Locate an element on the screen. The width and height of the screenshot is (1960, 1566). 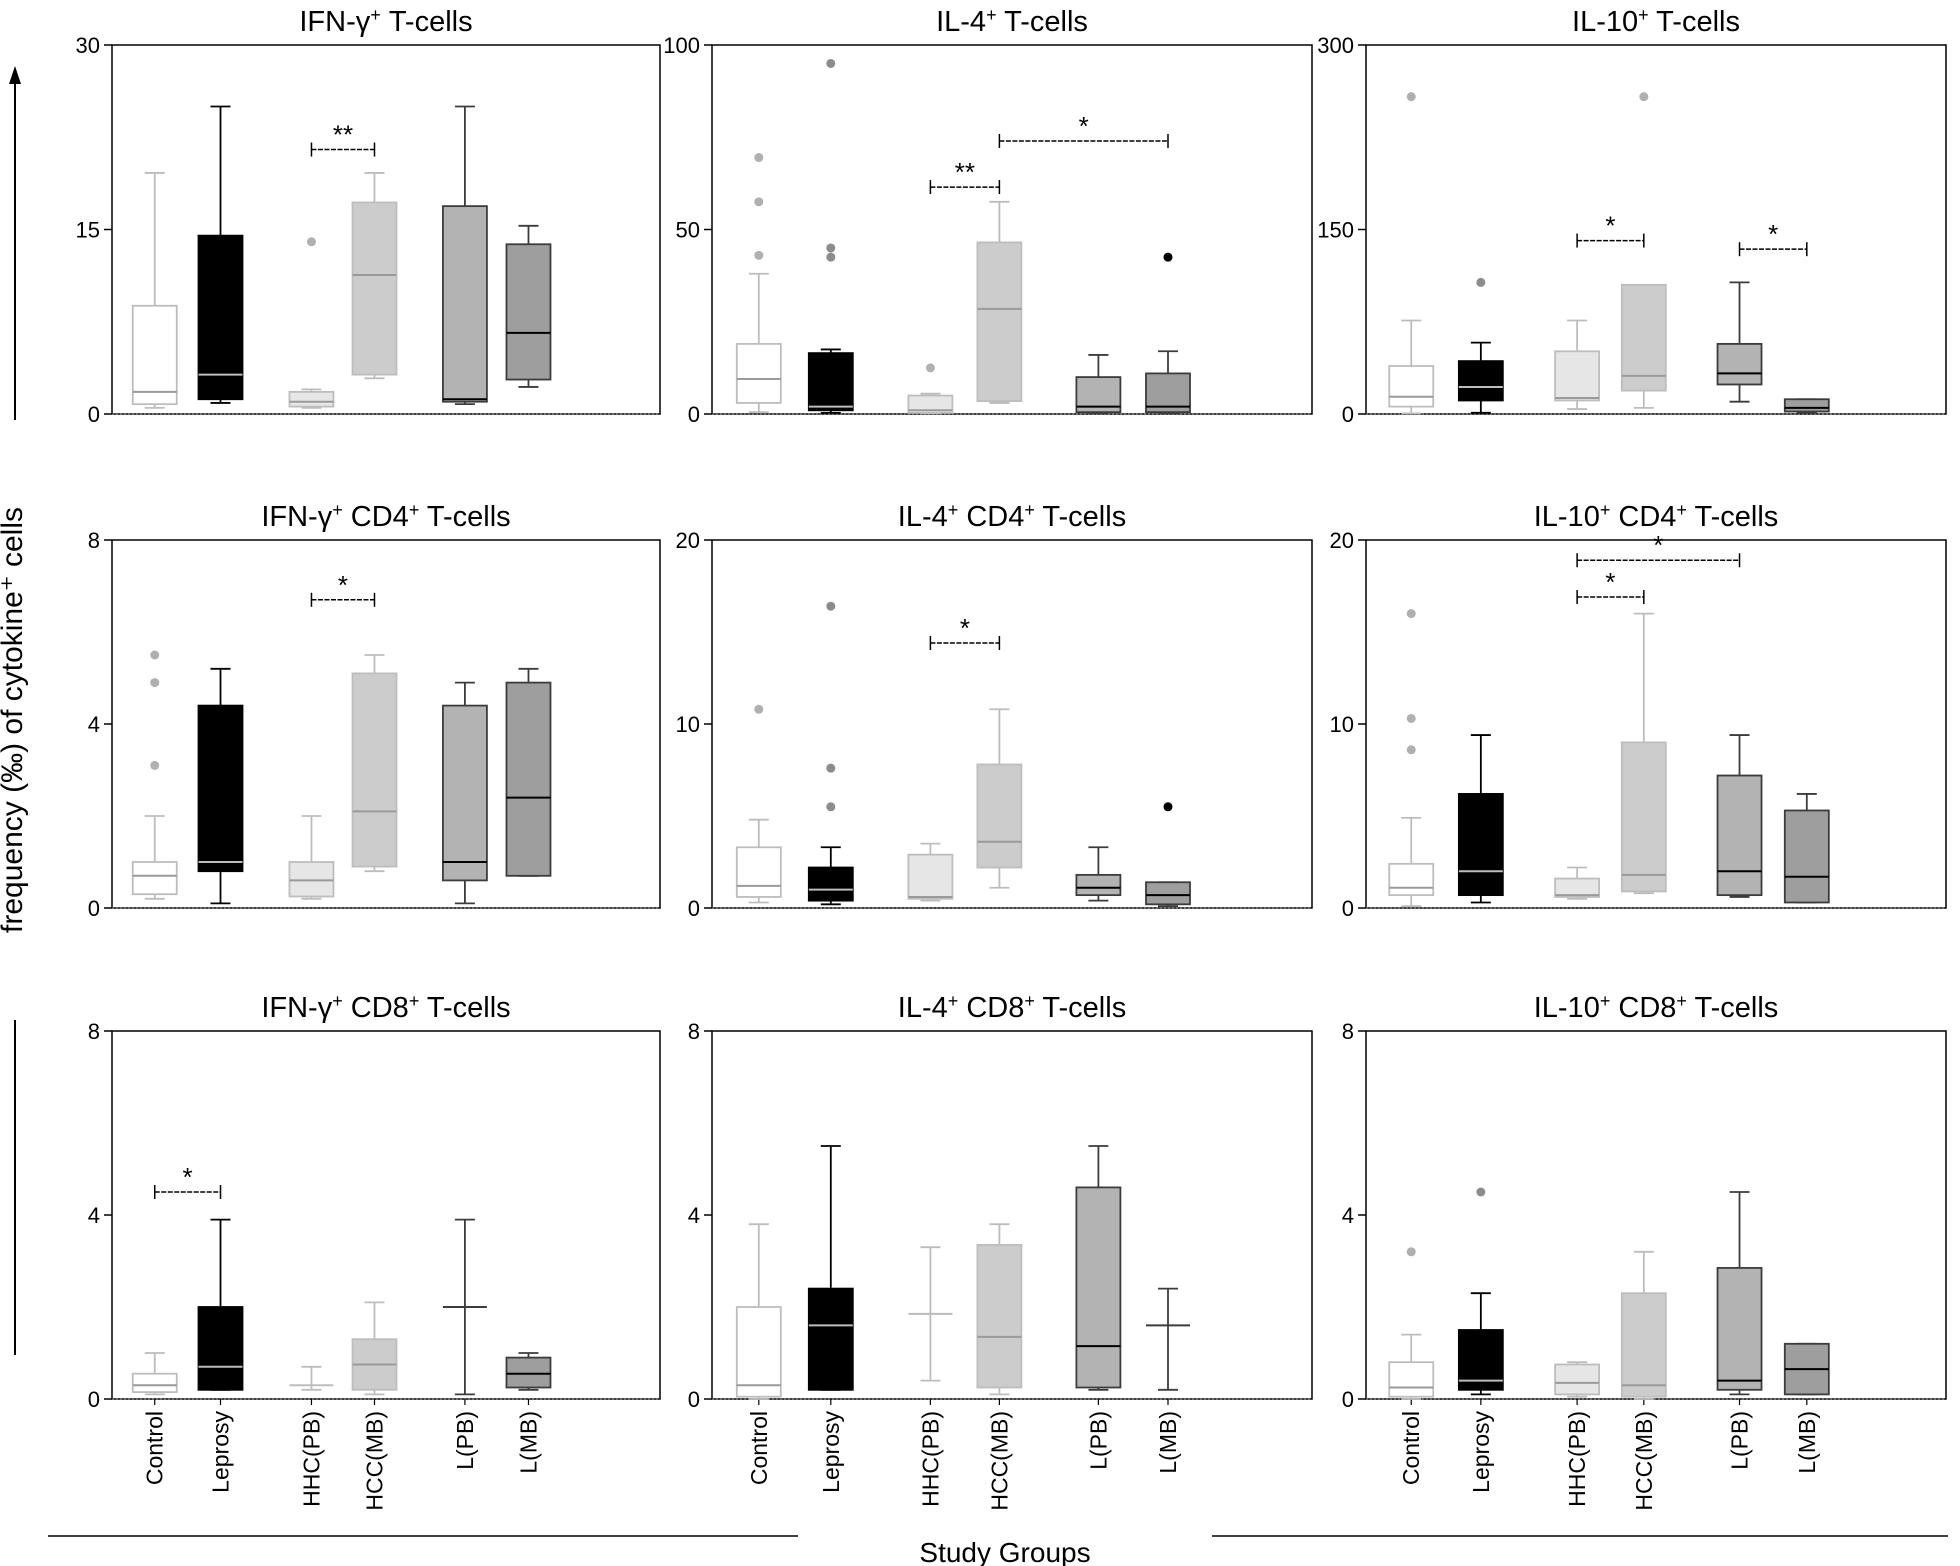
significance-bracket: ** is located at coordinates (343, 138).